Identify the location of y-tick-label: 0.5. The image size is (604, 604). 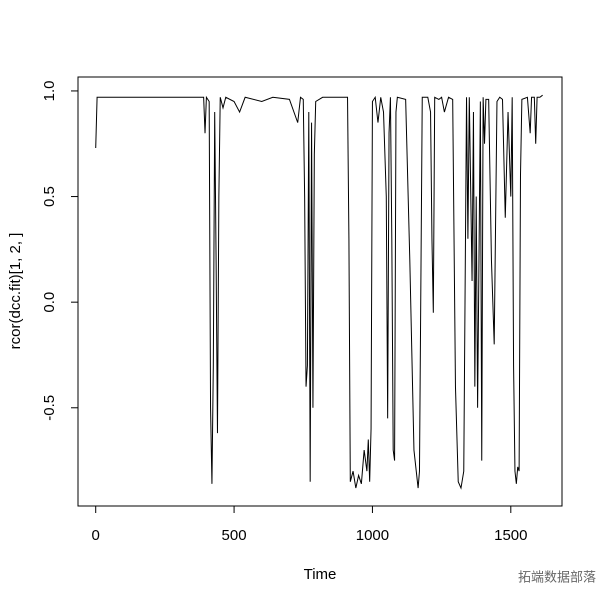
(49, 196).